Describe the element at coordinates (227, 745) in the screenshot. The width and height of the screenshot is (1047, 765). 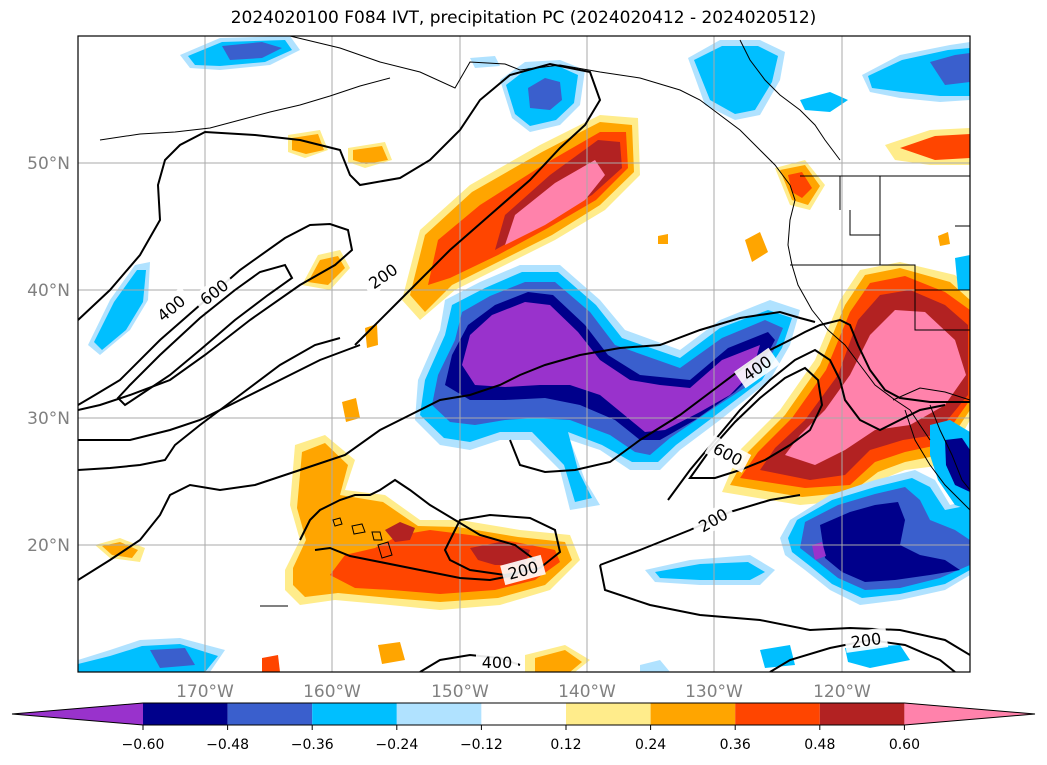
I see `colorbar-tick-label: −0.48` at that location.